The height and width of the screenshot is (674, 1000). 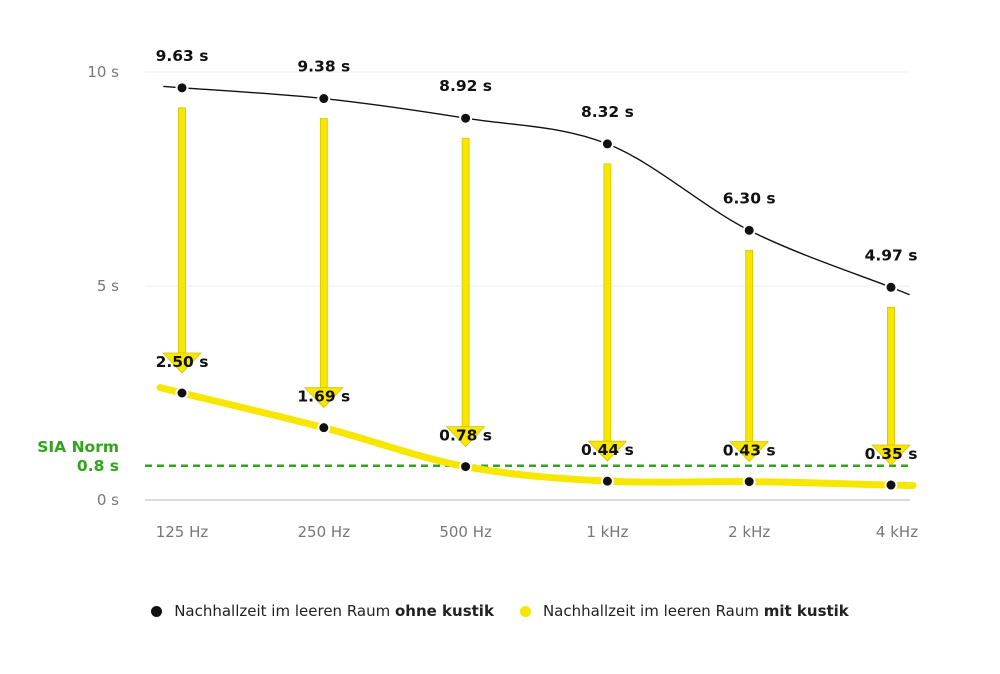 What do you see at coordinates (465, 532) in the screenshot?
I see `x-tick-label: 500 Hz` at bounding box center [465, 532].